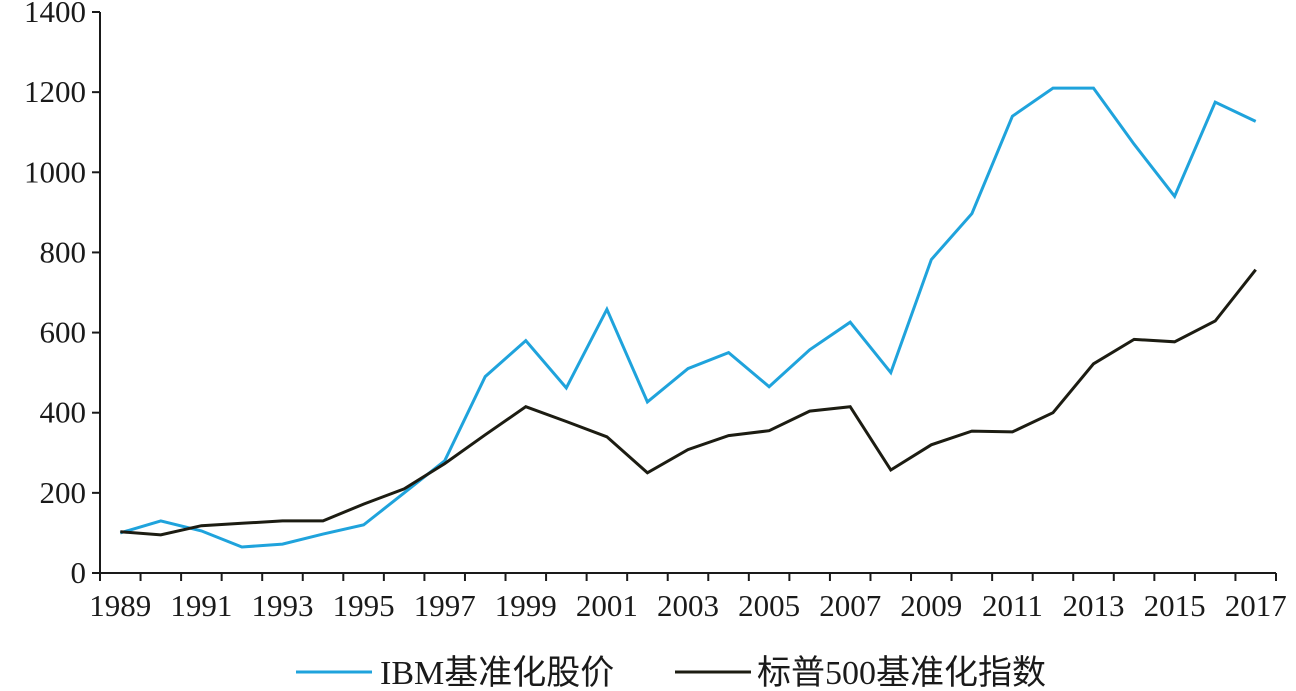  I want to click on y-tick-label: 1200, so click(55, 91).